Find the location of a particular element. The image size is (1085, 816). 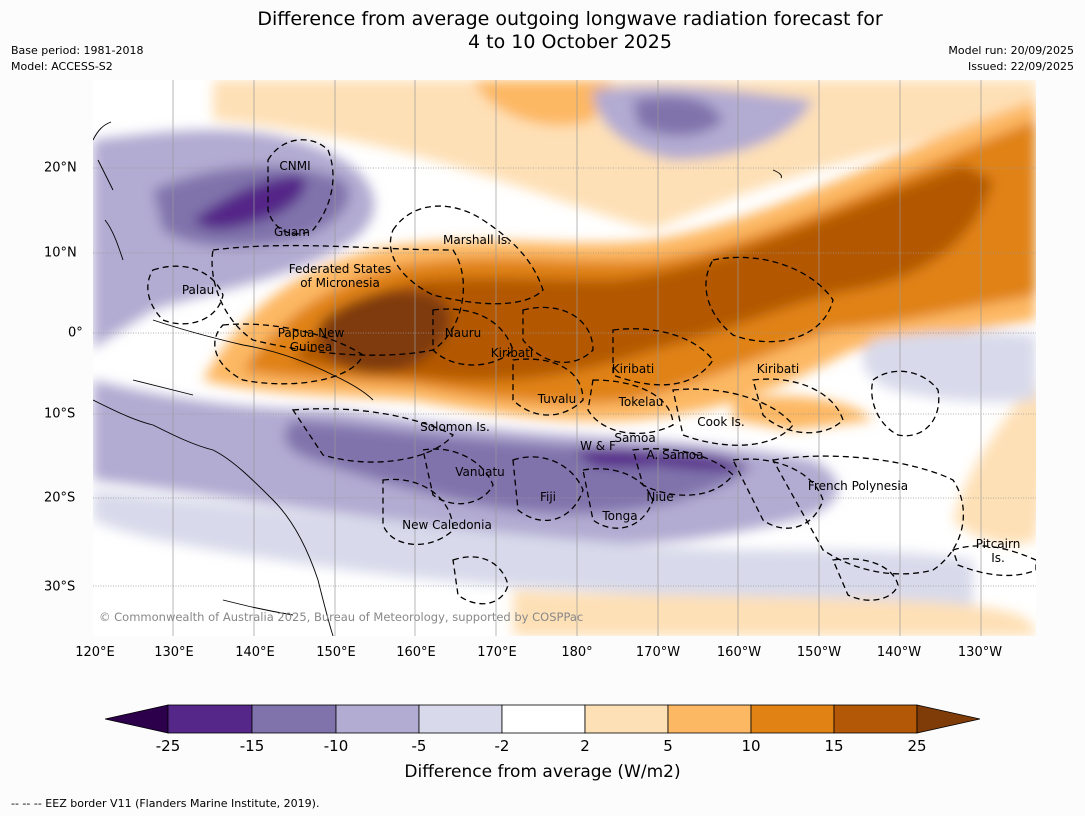

label-pitcairn: Pitcairn Is. is located at coordinates (998, 551).